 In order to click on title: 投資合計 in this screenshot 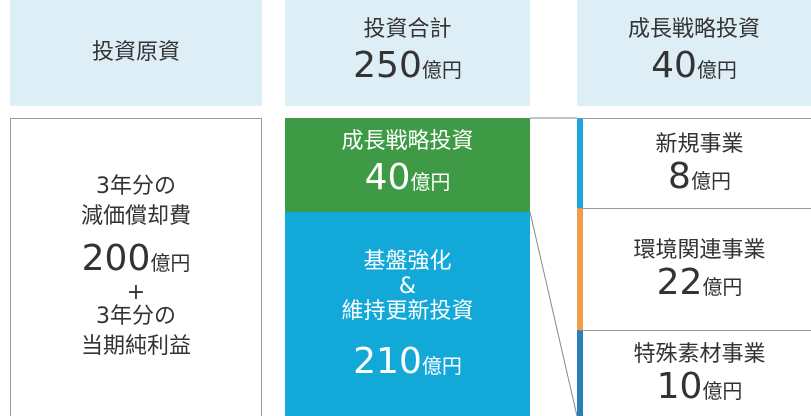, I will do `click(407, 29)`.